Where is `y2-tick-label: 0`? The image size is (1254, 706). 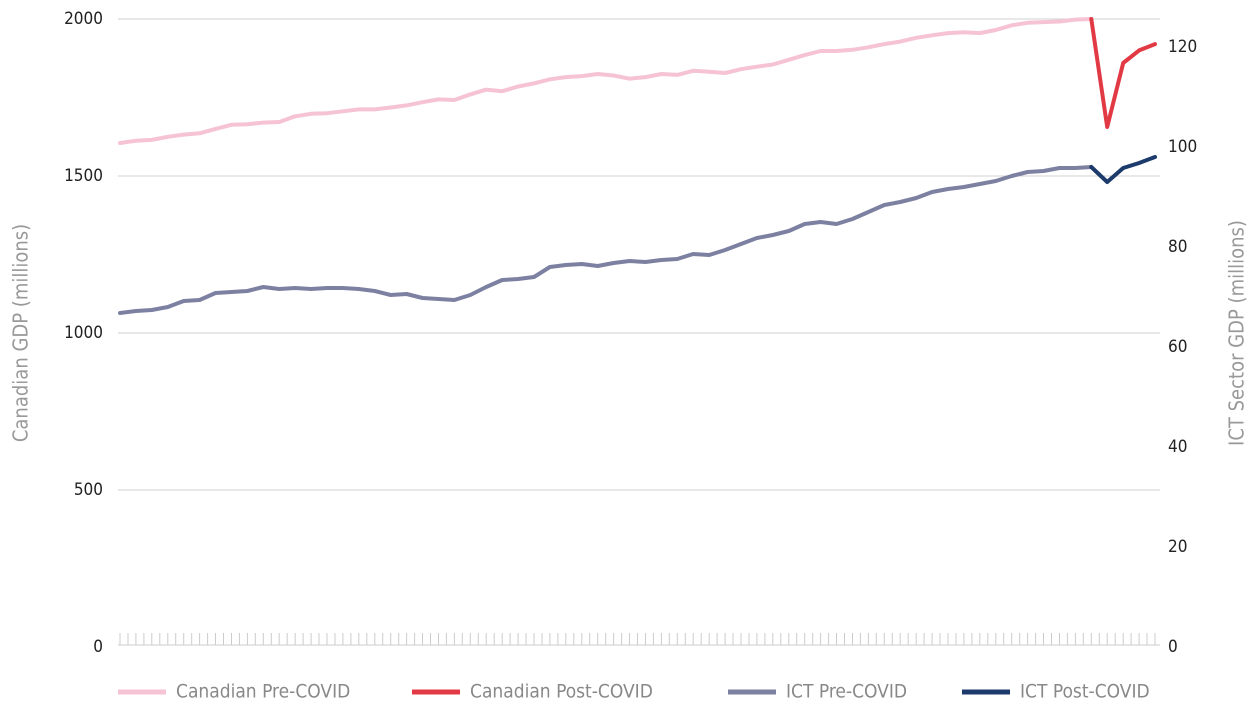 y2-tick-label: 0 is located at coordinates (1173, 647).